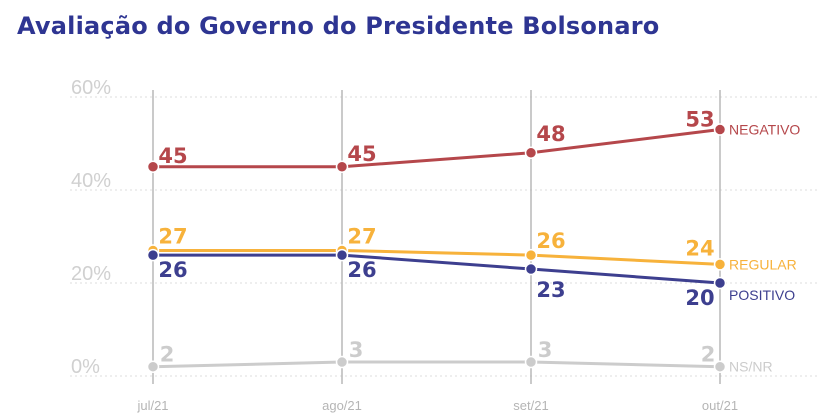 This screenshot has height=418, width=840. Describe the element at coordinates (436, 364) in the screenshot. I see `series-line-ns-nr` at that location.